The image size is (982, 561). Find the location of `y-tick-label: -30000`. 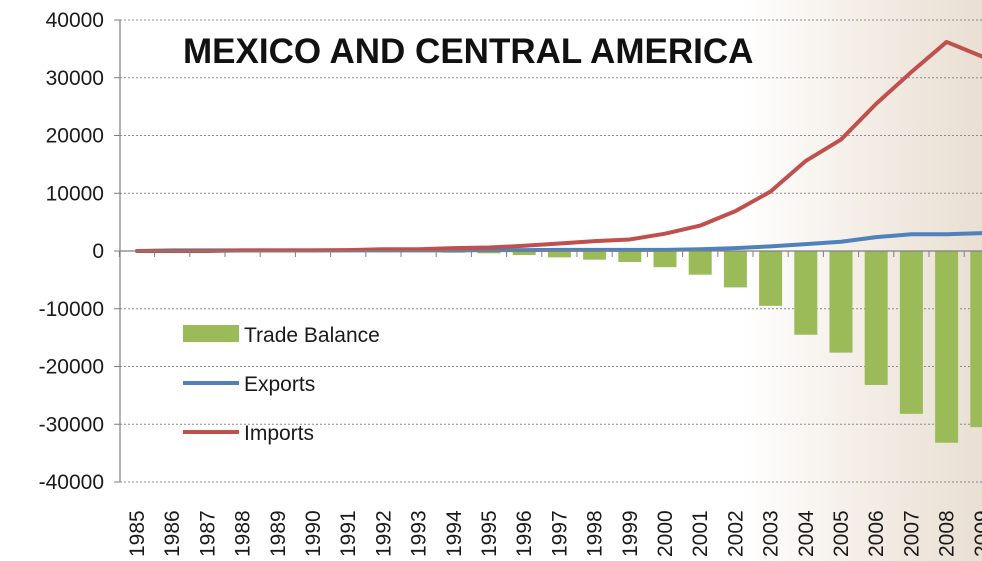

y-tick-label: -30000 is located at coordinates (71, 424).